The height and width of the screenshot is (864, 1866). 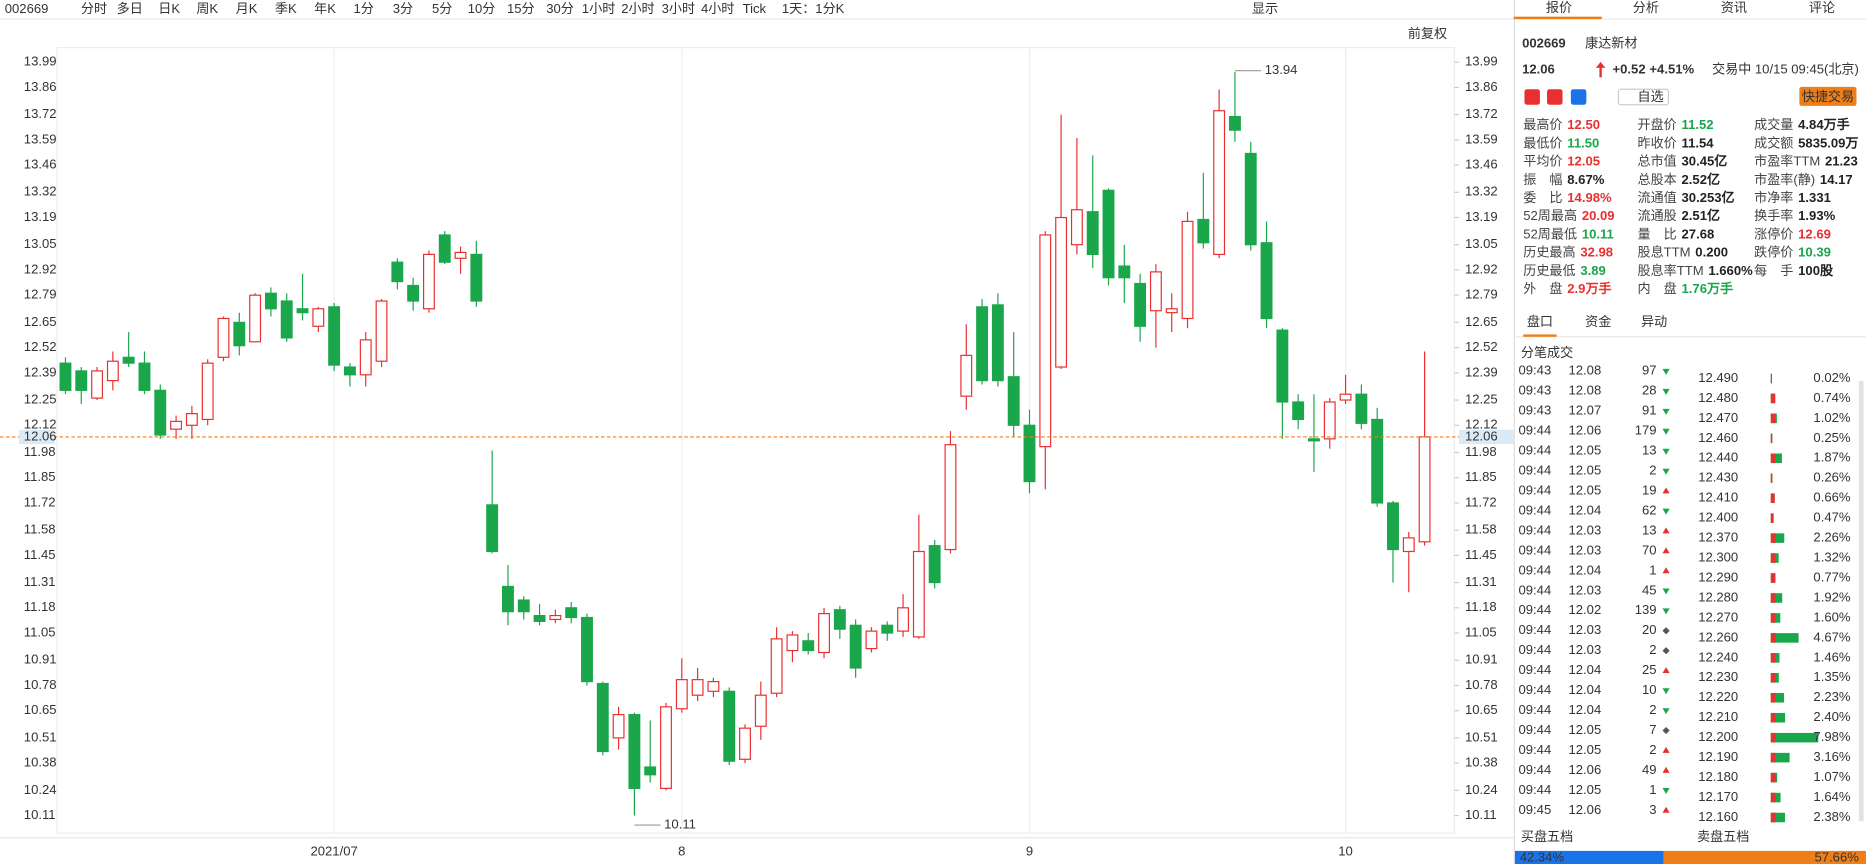 What do you see at coordinates (1585, 179) in the screenshot?
I see `stat-value: 8.67%` at bounding box center [1585, 179].